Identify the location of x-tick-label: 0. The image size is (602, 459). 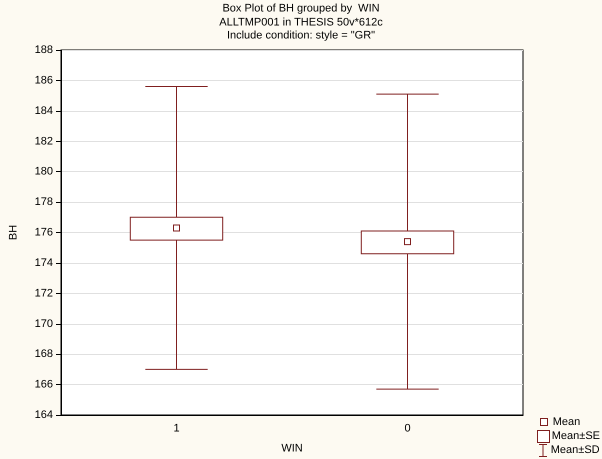
(407, 428).